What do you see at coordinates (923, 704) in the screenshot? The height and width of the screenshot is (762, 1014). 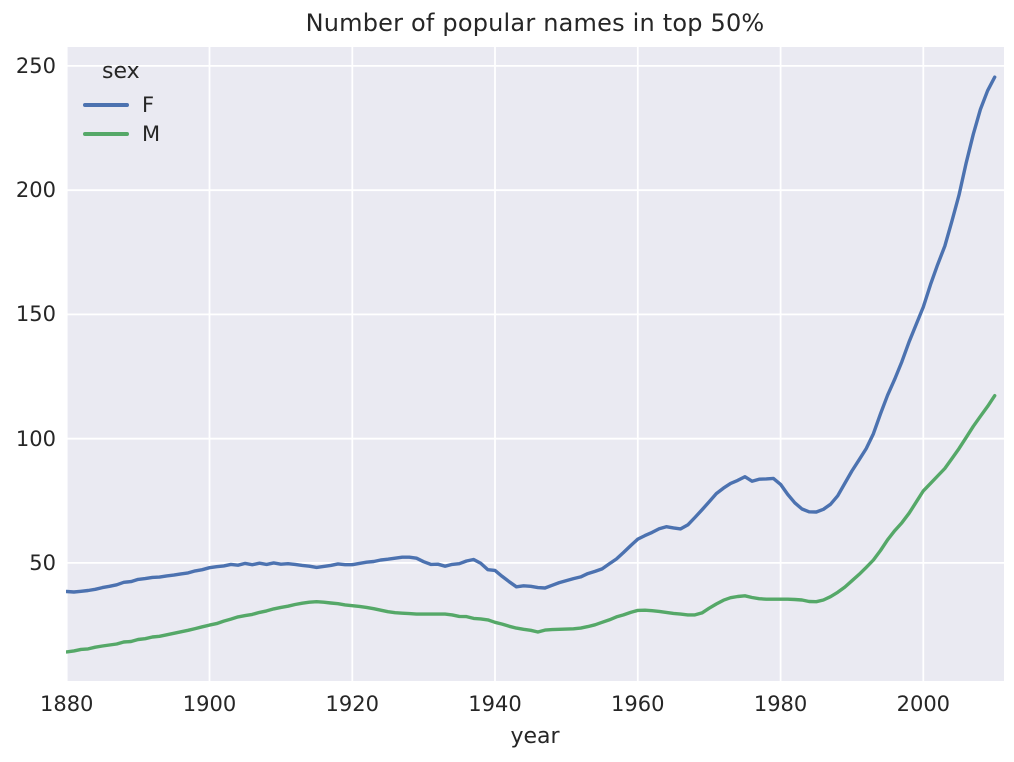 I see `x-tick-label: 2000` at bounding box center [923, 704].